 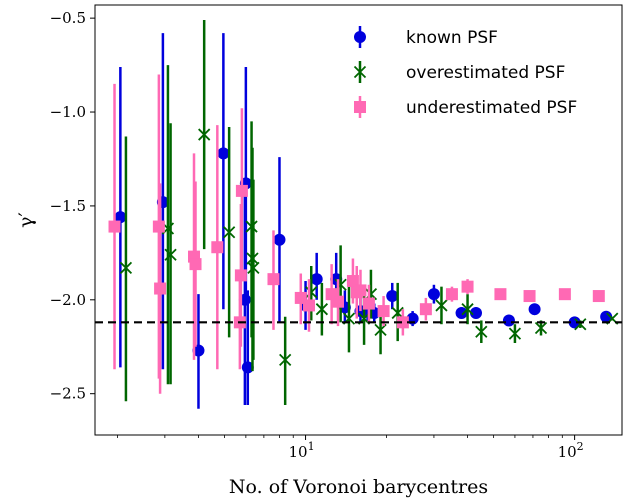 I want to click on y-axis-label: γ′, so click(x=26, y=220).